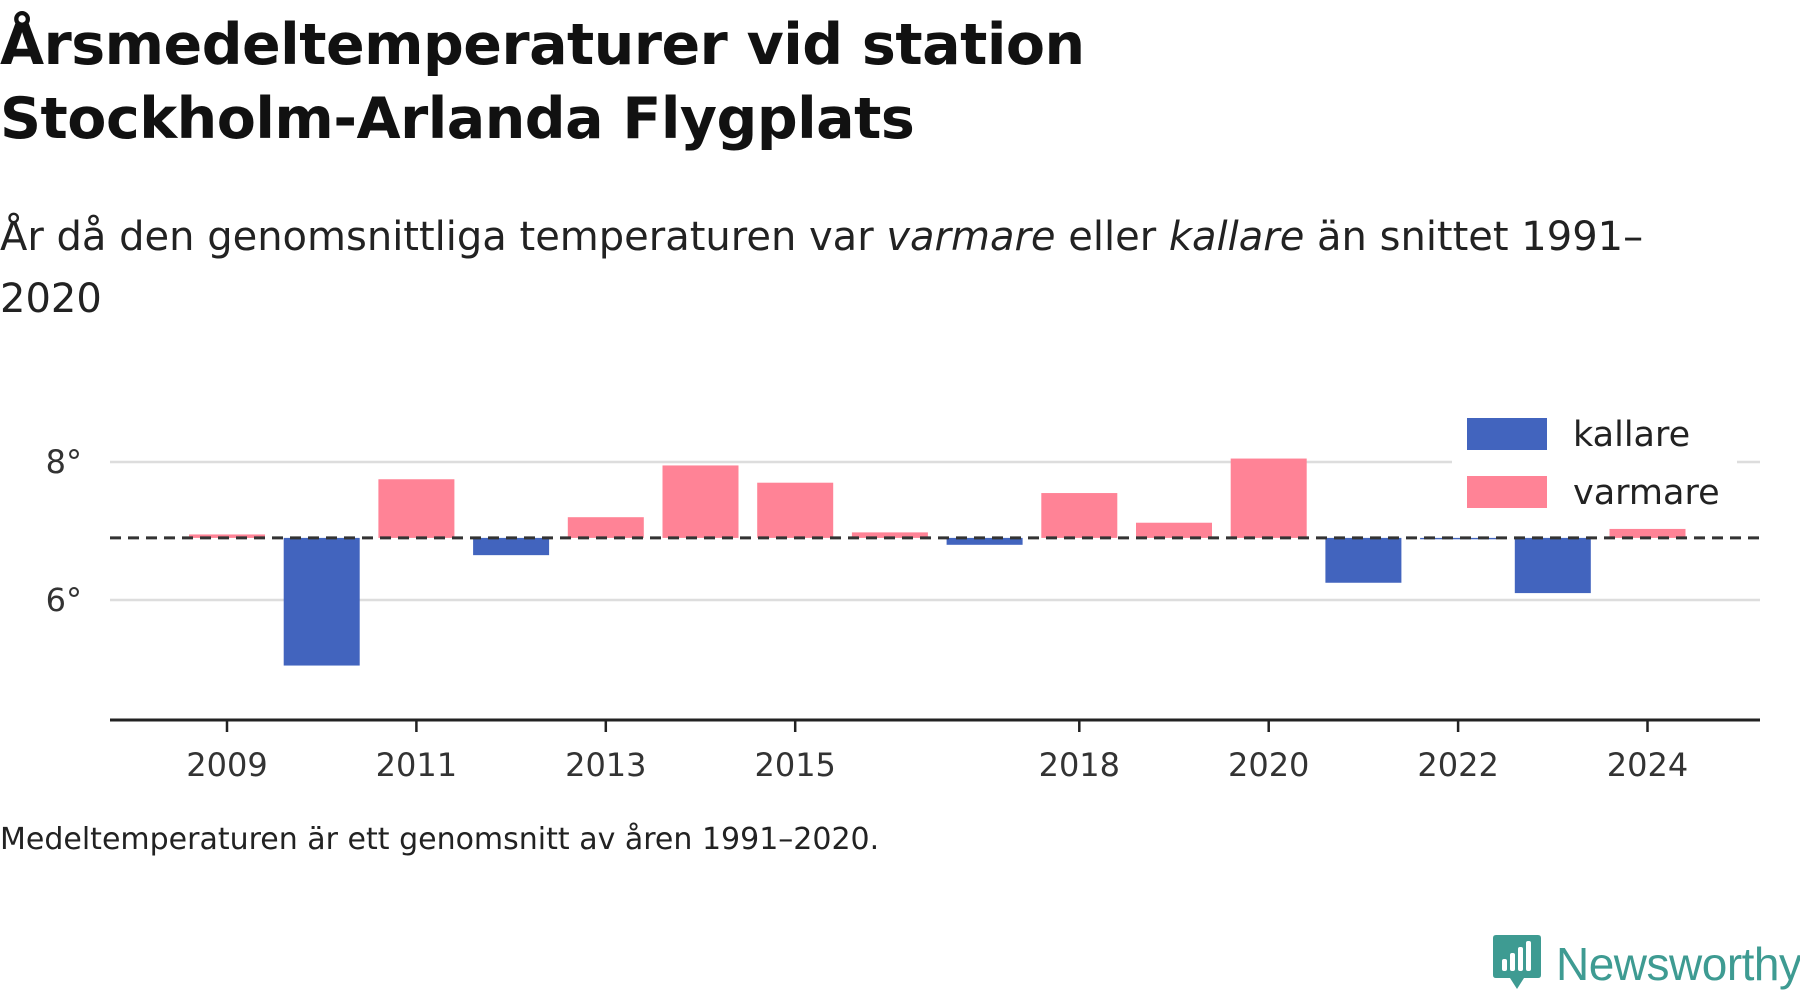 This screenshot has height=1000, width=1800. Describe the element at coordinates (416, 765) in the screenshot. I see `x-tick-label-2011: 2011` at that location.